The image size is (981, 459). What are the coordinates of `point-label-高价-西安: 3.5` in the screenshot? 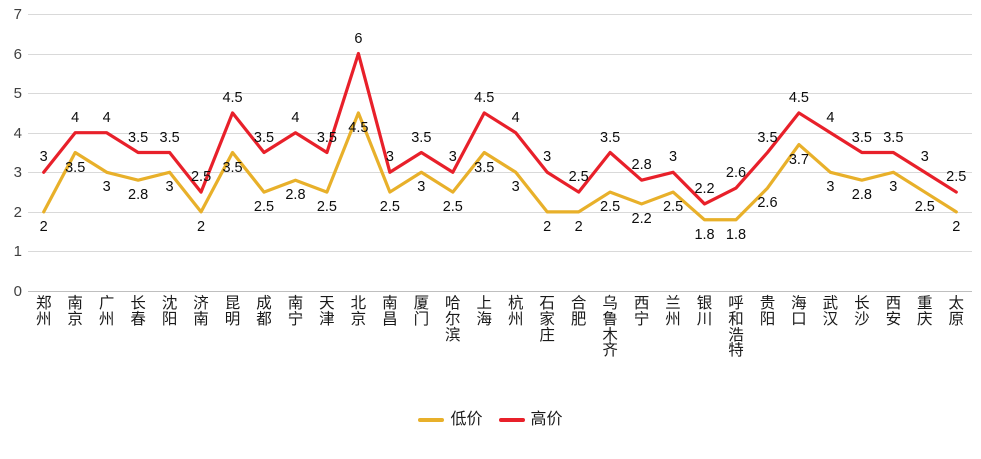 It's located at (893, 137).